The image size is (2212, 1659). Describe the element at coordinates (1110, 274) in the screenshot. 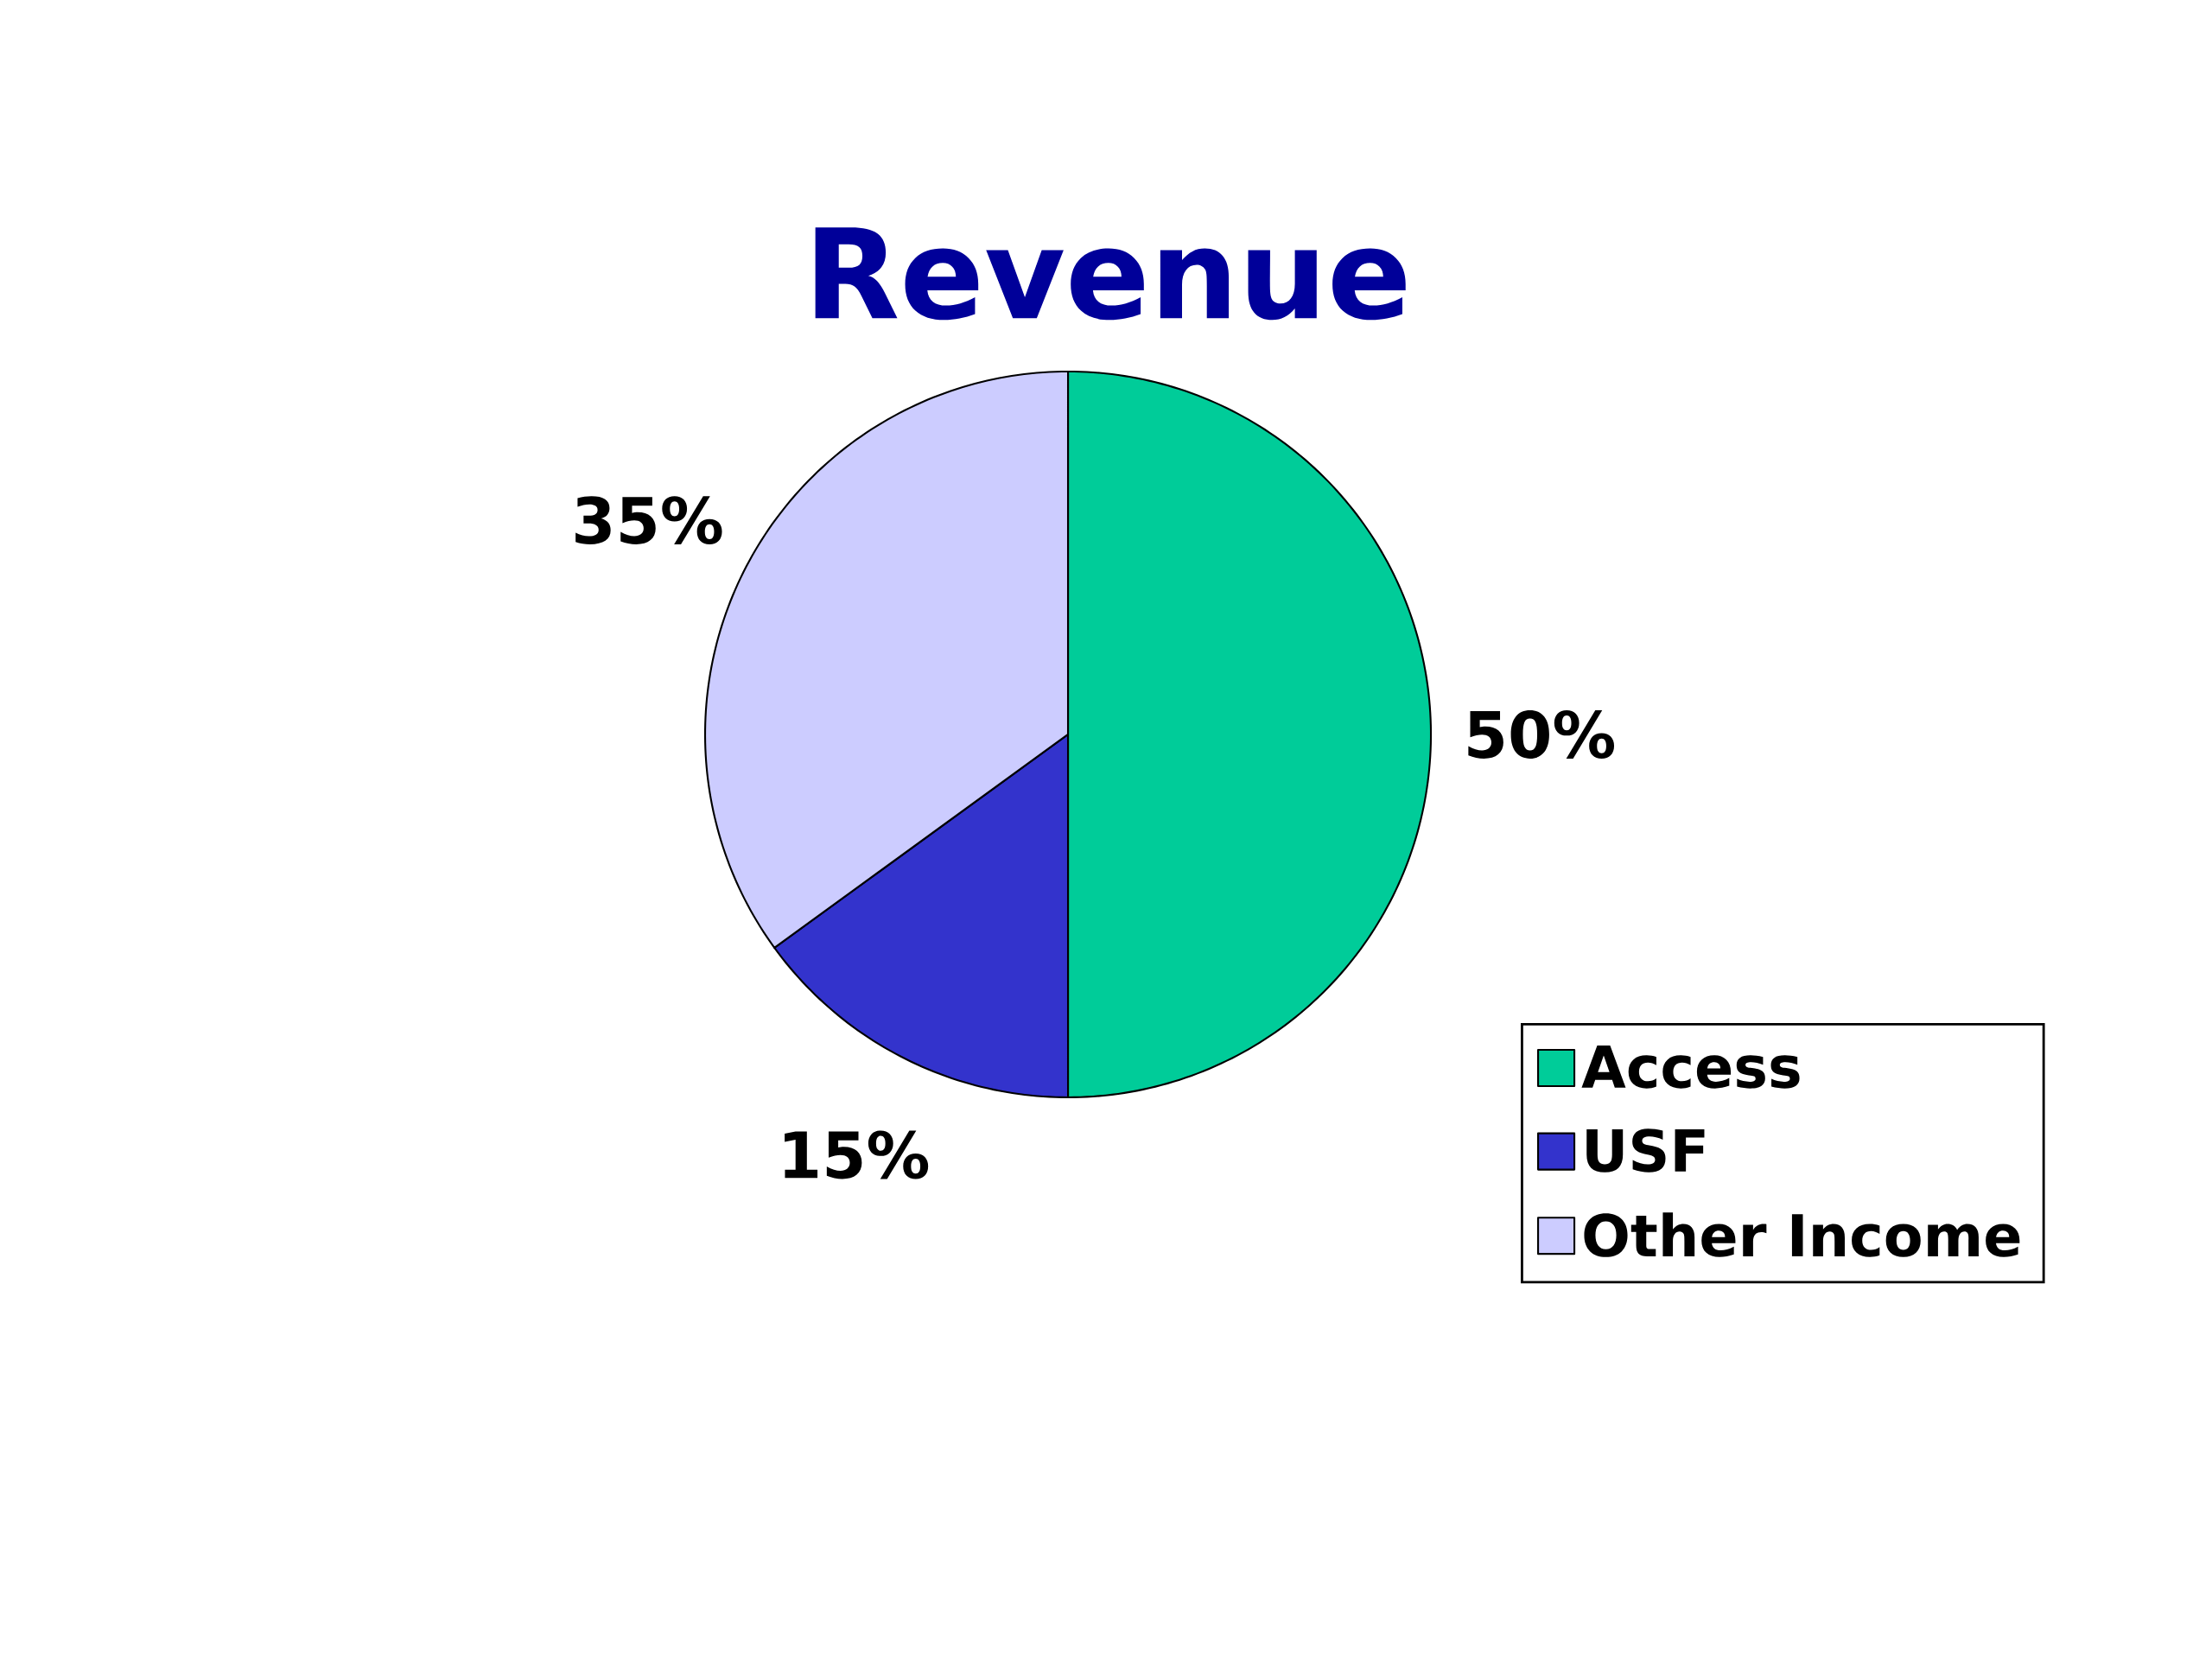

I see `chart-title: Revenue` at that location.